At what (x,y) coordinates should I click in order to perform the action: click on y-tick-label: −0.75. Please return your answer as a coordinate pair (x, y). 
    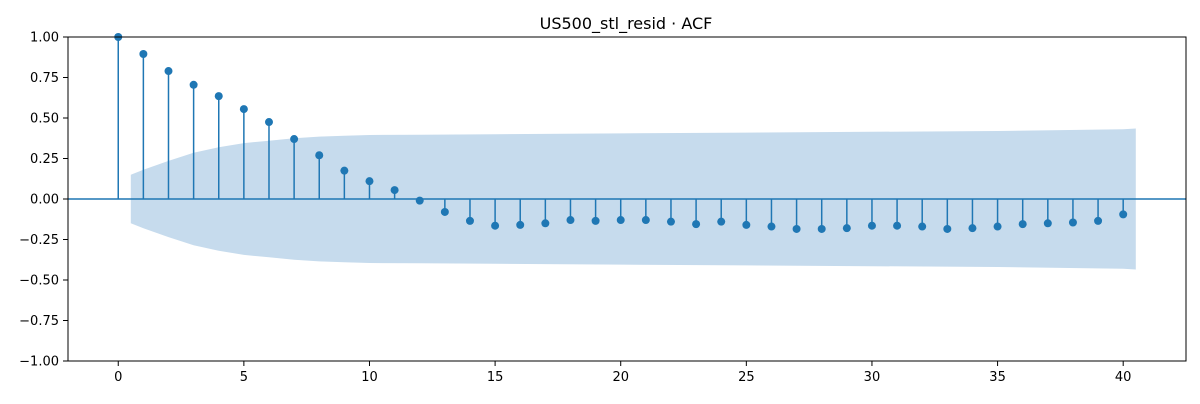
    Looking at the image, I should click on (39, 321).